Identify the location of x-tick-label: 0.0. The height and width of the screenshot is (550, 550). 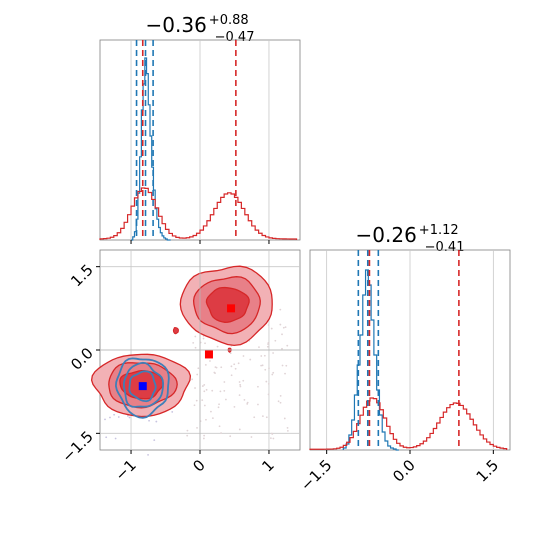
(404, 471).